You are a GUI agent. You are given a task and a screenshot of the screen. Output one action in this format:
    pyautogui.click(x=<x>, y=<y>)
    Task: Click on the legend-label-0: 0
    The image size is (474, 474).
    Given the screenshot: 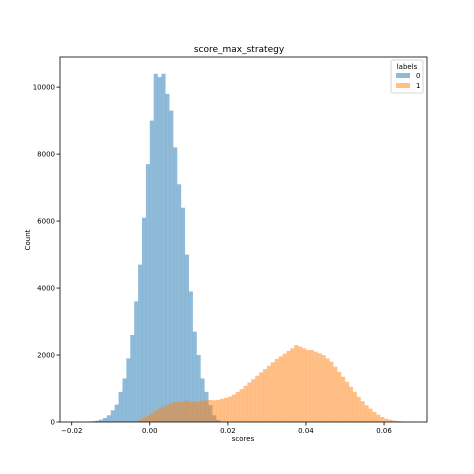 What is the action you would take?
    pyautogui.click(x=418, y=76)
    